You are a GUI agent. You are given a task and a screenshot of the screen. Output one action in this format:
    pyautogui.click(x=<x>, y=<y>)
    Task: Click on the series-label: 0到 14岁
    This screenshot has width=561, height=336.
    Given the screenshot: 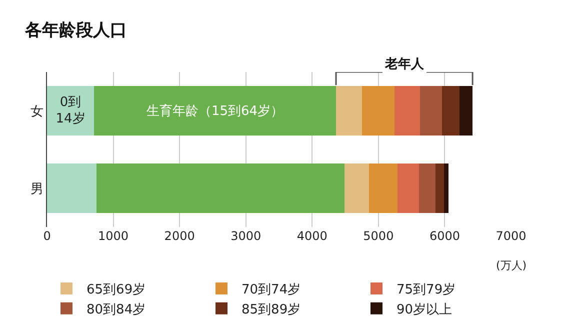 What is the action you would take?
    pyautogui.click(x=71, y=110)
    